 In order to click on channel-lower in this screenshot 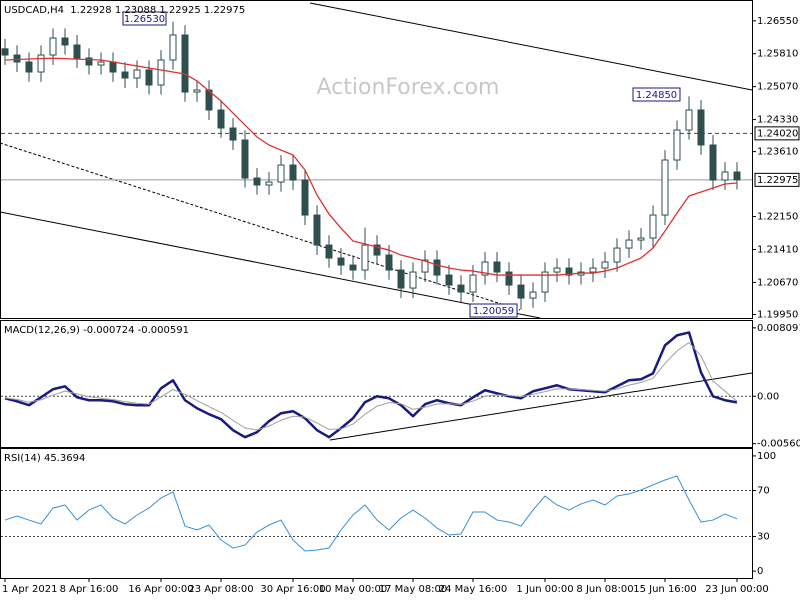, I will do `click(270, 265)`.